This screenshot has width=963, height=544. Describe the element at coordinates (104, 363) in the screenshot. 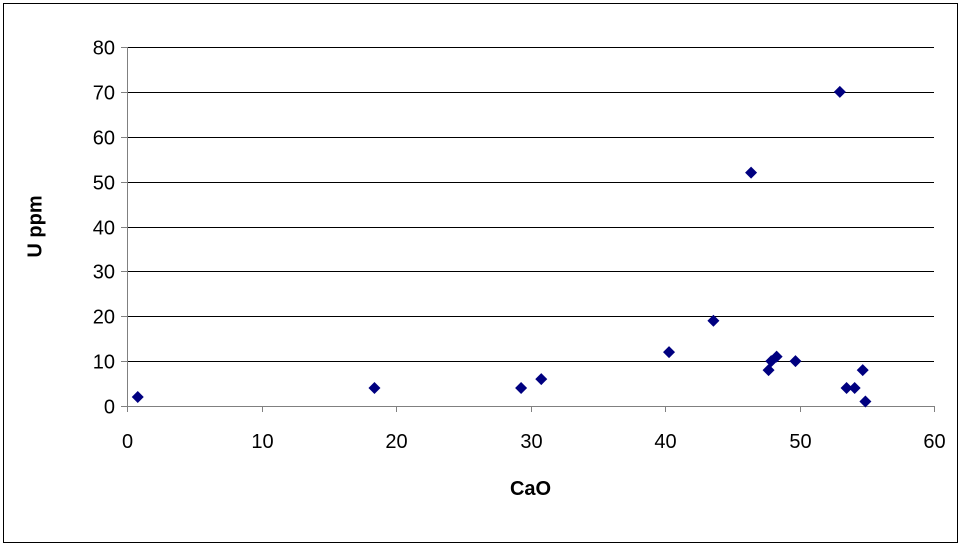

I see `y-tick-label-10: 10` at that location.